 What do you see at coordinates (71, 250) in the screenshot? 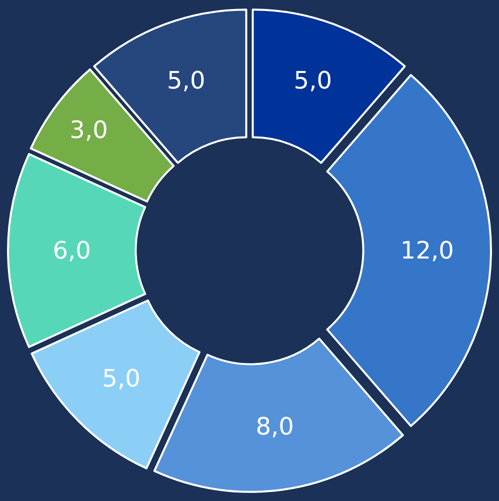
I see `data-label: 6,0` at bounding box center [71, 250].